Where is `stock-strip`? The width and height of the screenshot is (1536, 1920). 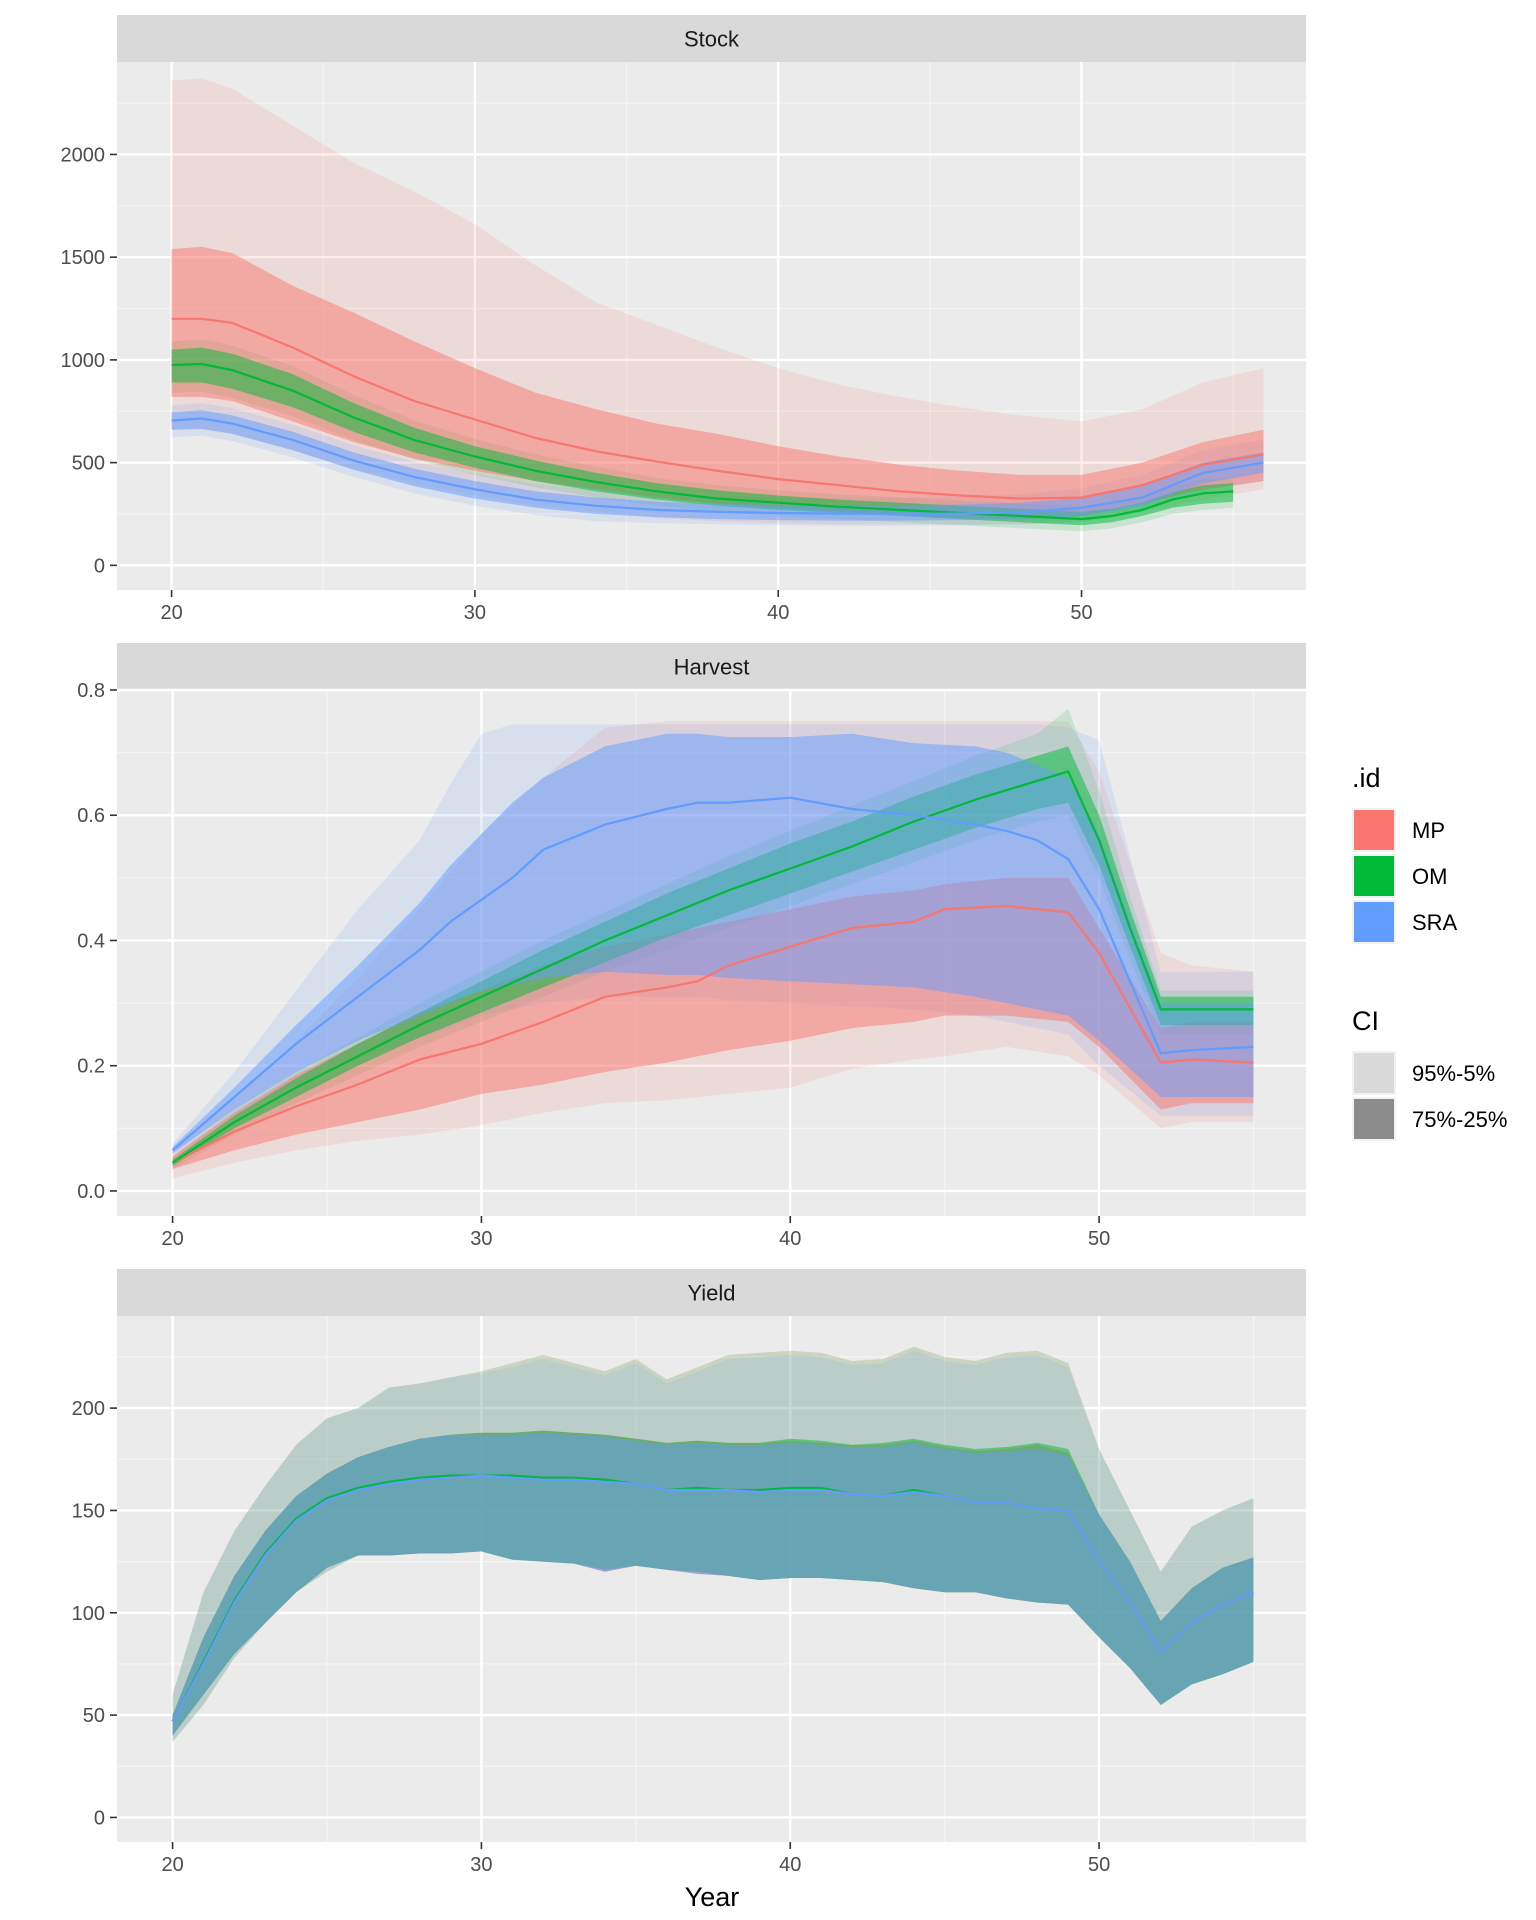 stock-strip is located at coordinates (711, 38).